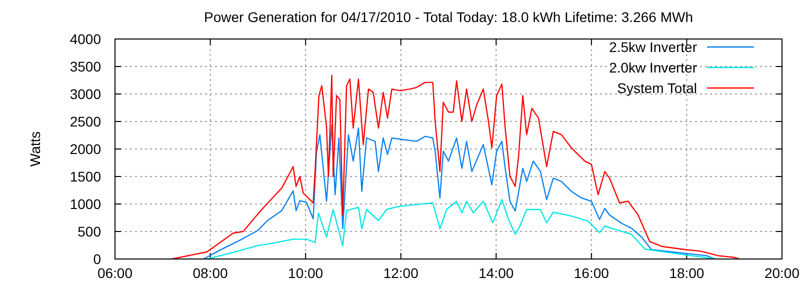  Describe the element at coordinates (35, 149) in the screenshot. I see `y-axis-title: Watts` at that location.